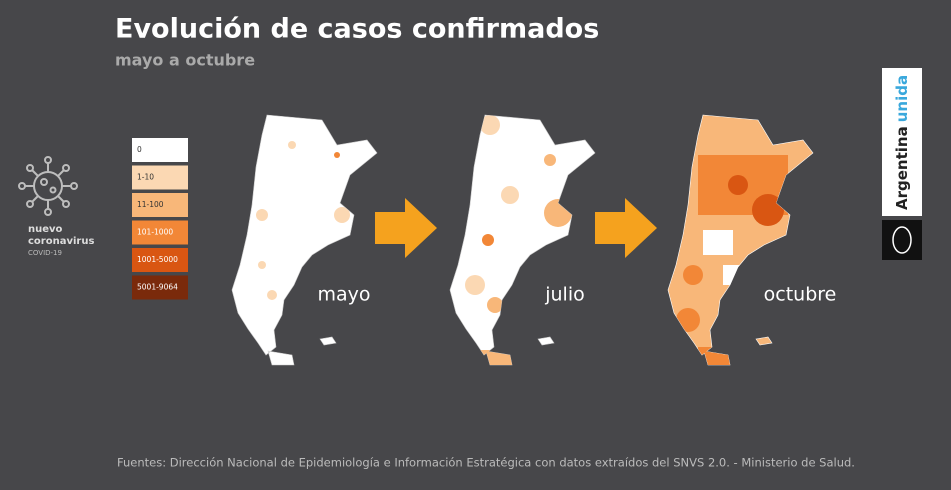  Describe the element at coordinates (150, 204) in the screenshot. I see `legend-label: 11-100` at that location.